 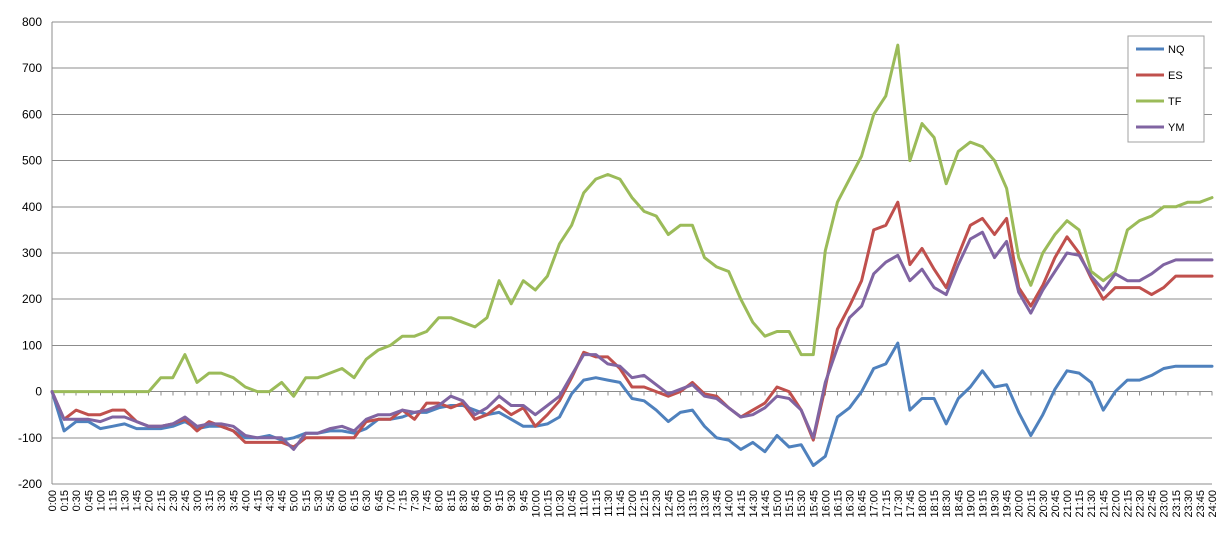 I want to click on x-tick-label: 6:15, so click(x=355, y=500).